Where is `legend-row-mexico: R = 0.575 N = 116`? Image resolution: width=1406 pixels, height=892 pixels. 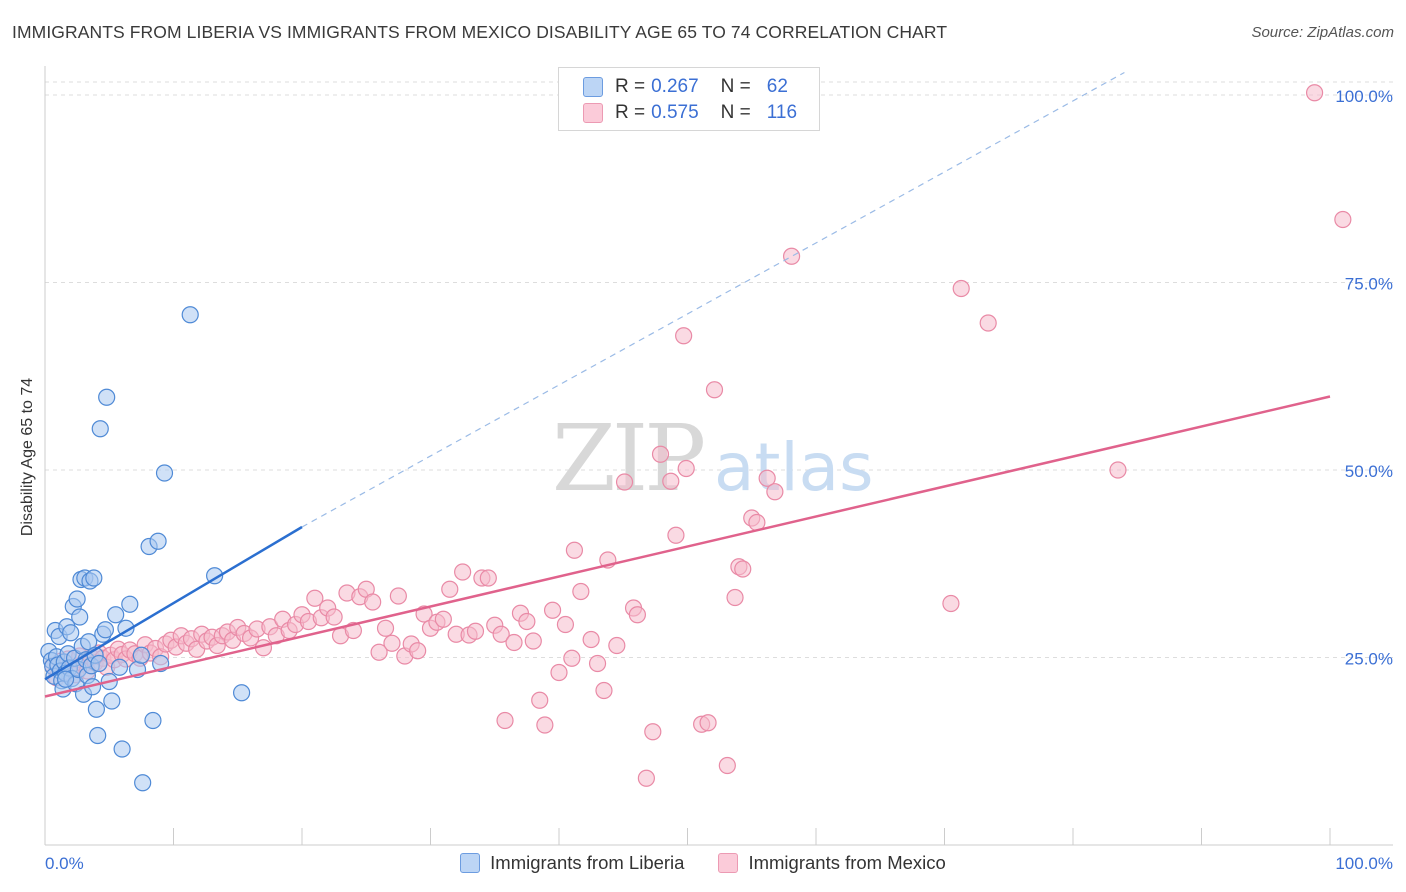 legend-row-mexico: R = 0.575 N = 116 is located at coordinates (690, 113).